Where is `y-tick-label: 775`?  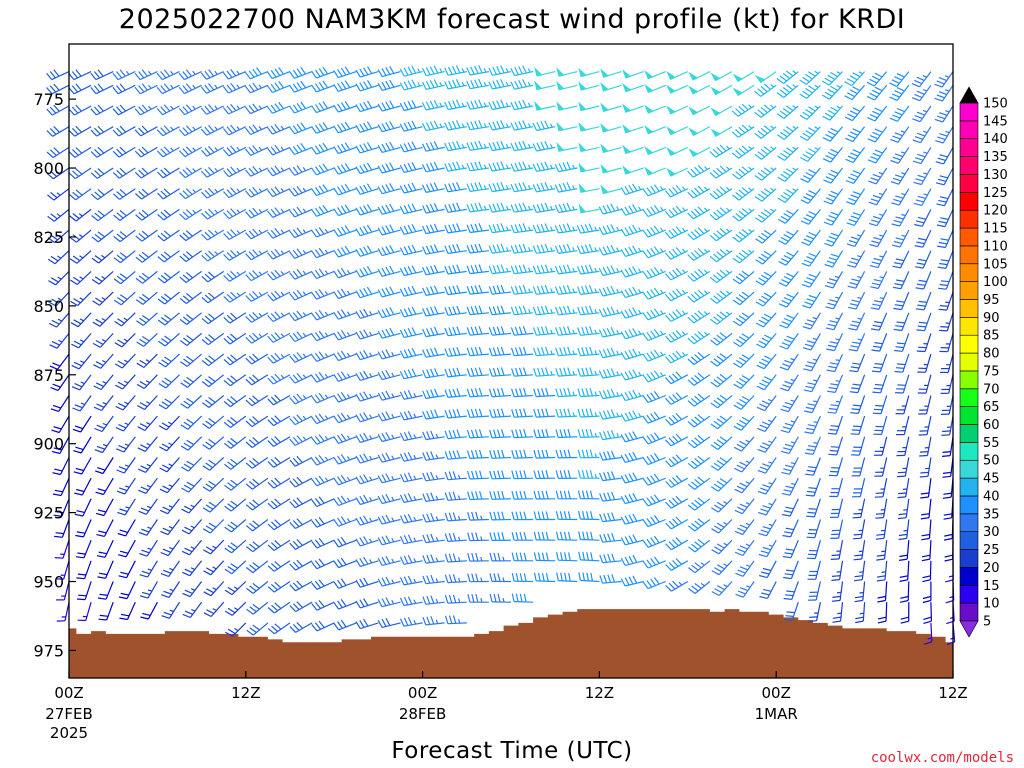 y-tick-label: 775 is located at coordinates (48, 99).